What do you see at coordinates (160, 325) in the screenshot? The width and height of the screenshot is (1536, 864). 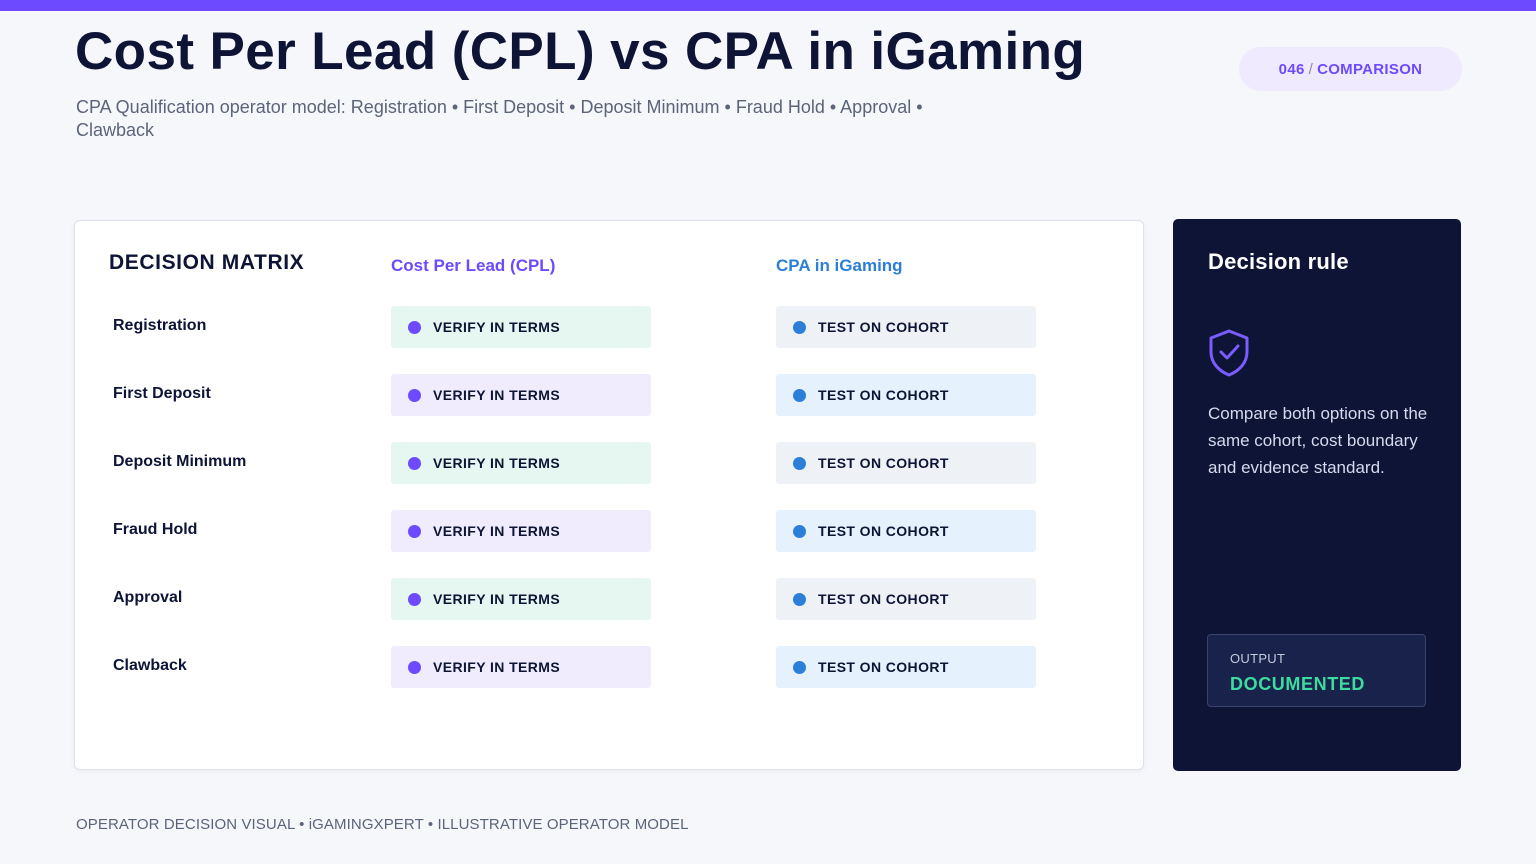 I see `row-label-registration: Registration` at bounding box center [160, 325].